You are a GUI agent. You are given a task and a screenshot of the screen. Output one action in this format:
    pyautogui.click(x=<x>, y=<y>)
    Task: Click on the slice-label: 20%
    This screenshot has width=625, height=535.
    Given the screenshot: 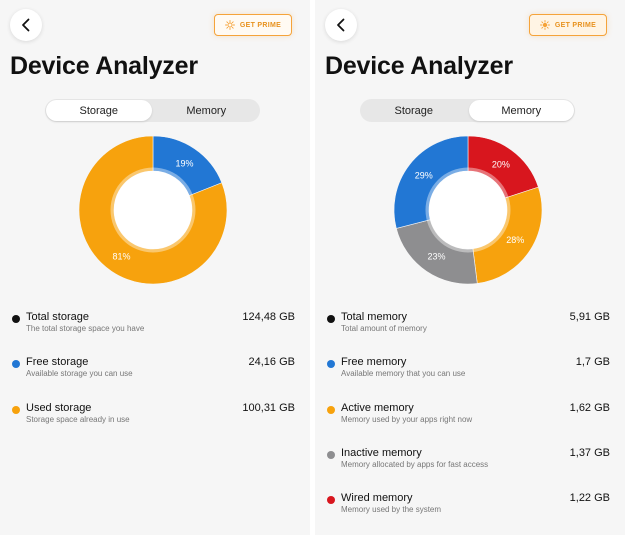 What is the action you would take?
    pyautogui.click(x=501, y=165)
    